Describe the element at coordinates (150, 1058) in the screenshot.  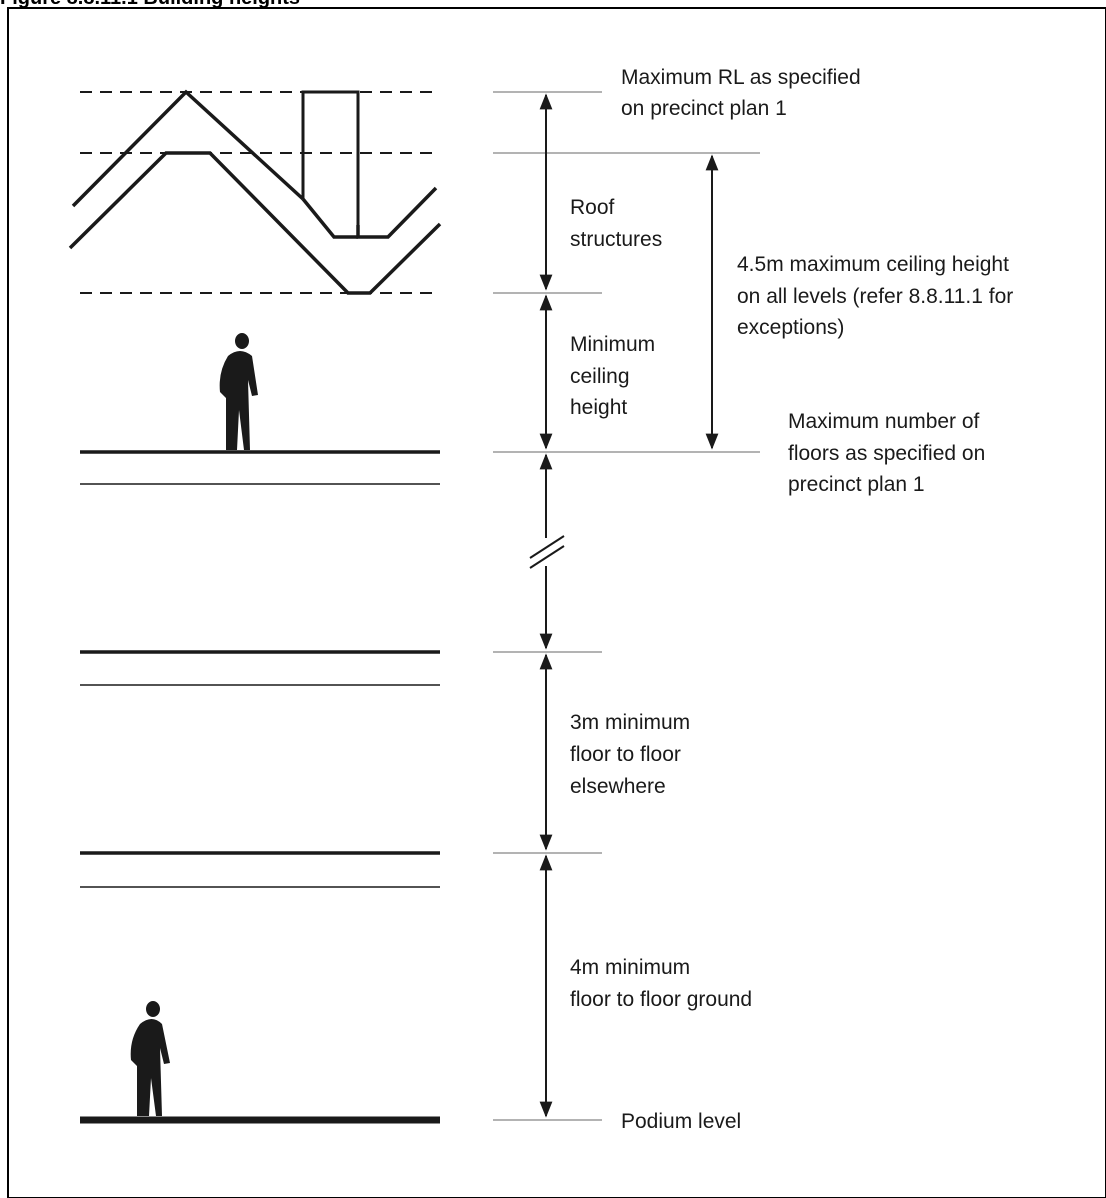
I see `person-silhouette-lower` at that location.